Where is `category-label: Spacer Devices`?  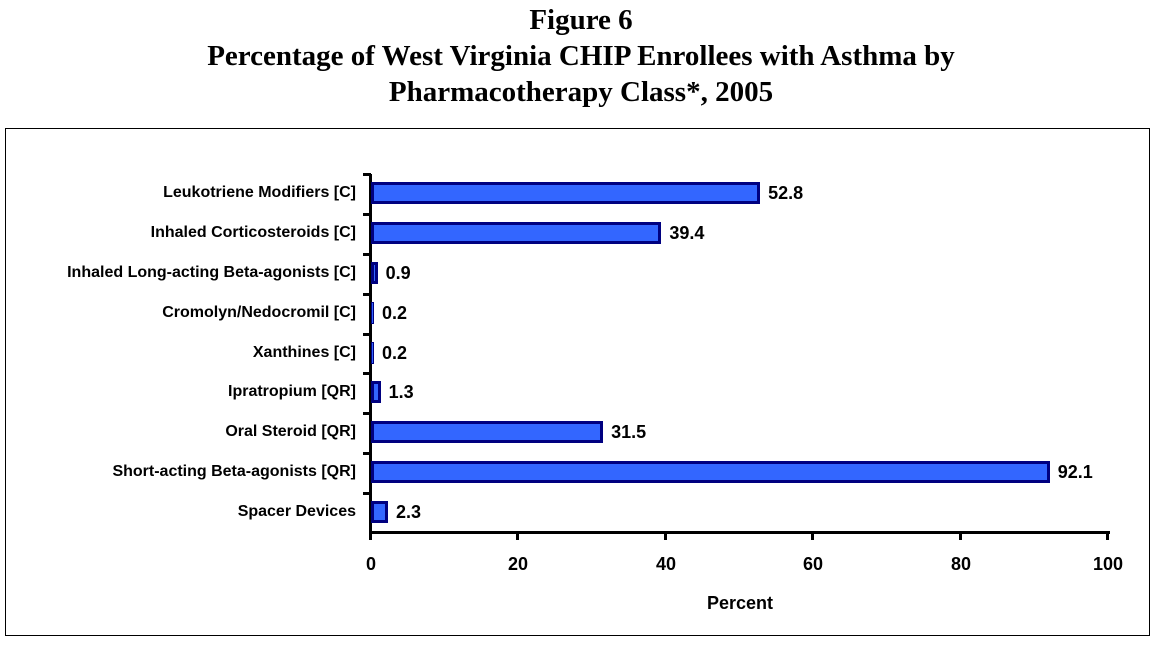 category-label: Spacer Devices is located at coordinates (296, 511).